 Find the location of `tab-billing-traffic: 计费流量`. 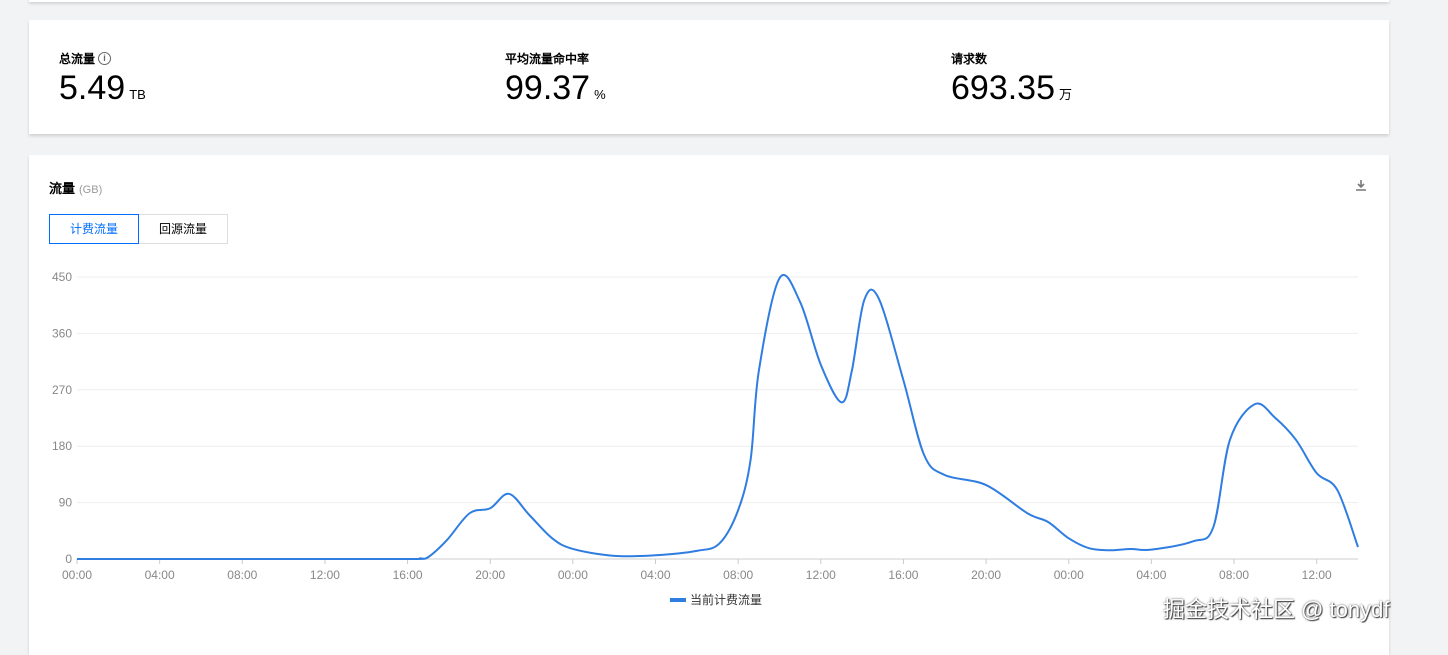

tab-billing-traffic: 计费流量 is located at coordinates (94, 229).